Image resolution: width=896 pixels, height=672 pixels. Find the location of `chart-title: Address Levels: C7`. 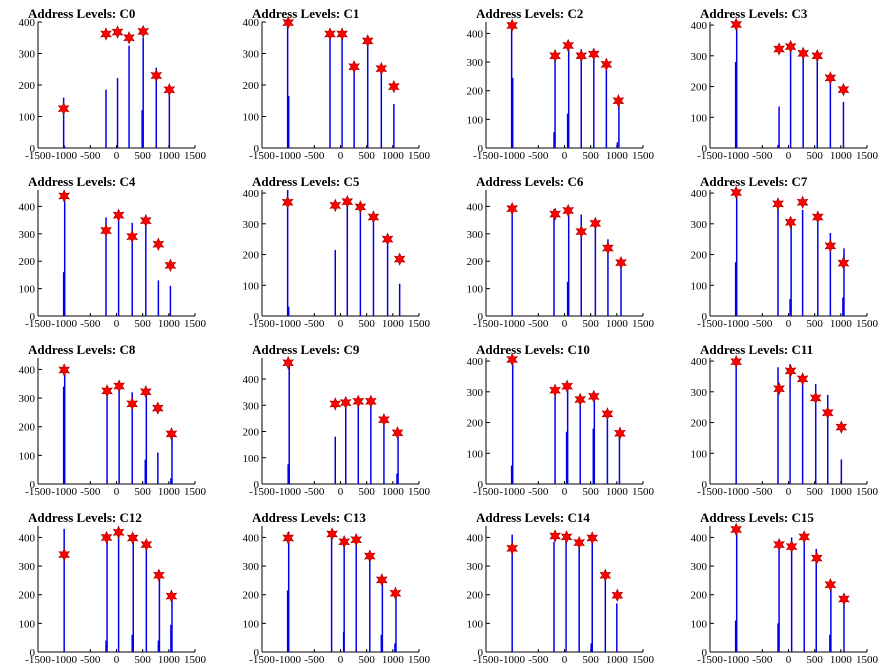

chart-title: Address Levels: C7 is located at coordinates (754, 181).